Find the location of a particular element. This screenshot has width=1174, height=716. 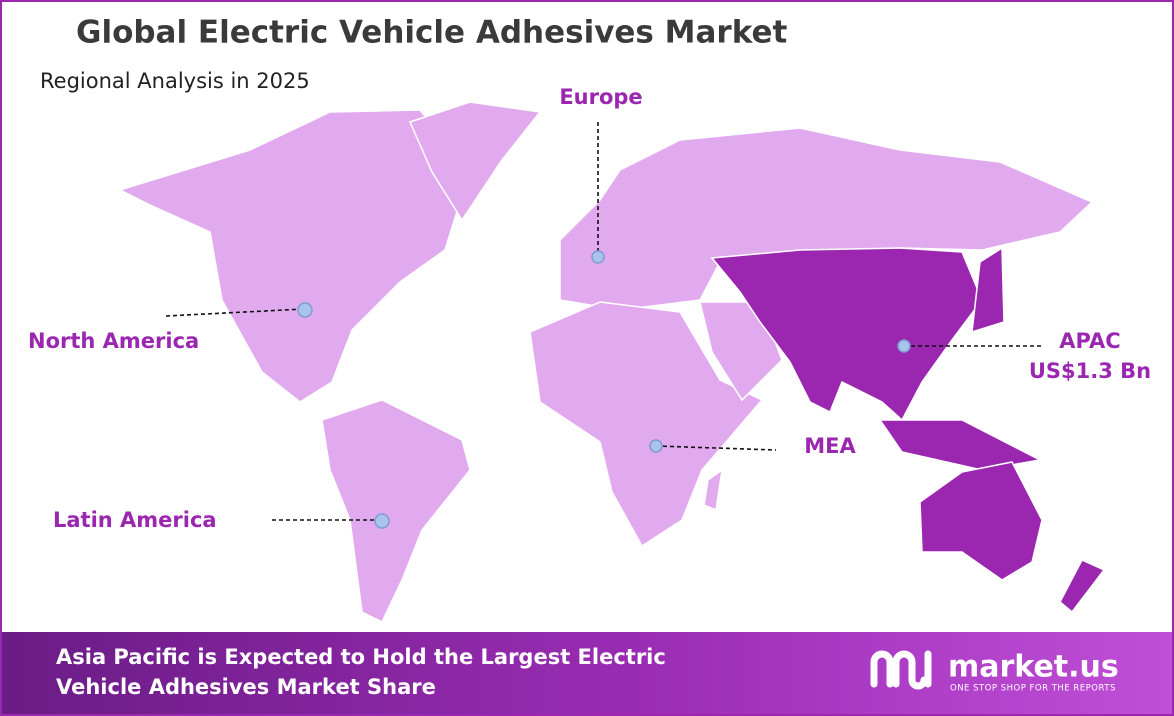

new-zealand is located at coordinates (1082, 586).